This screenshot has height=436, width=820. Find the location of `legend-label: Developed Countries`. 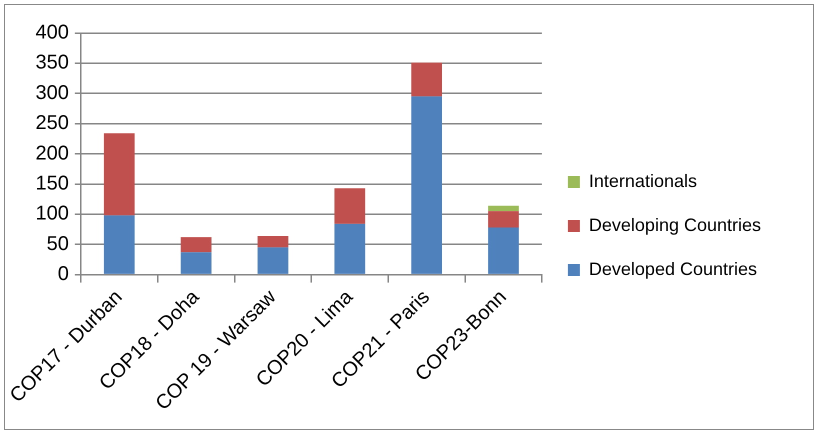

legend-label: Developed Countries is located at coordinates (673, 268).